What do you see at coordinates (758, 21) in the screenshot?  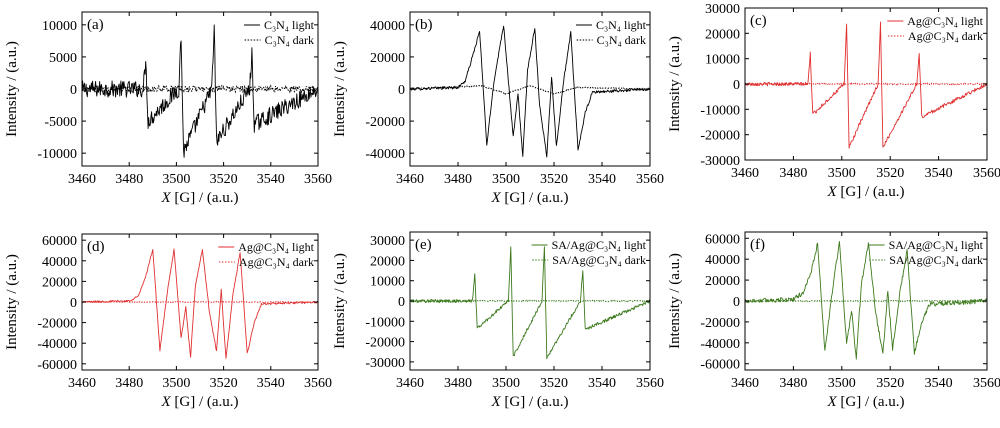 I see `panel-label: (c)` at bounding box center [758, 21].